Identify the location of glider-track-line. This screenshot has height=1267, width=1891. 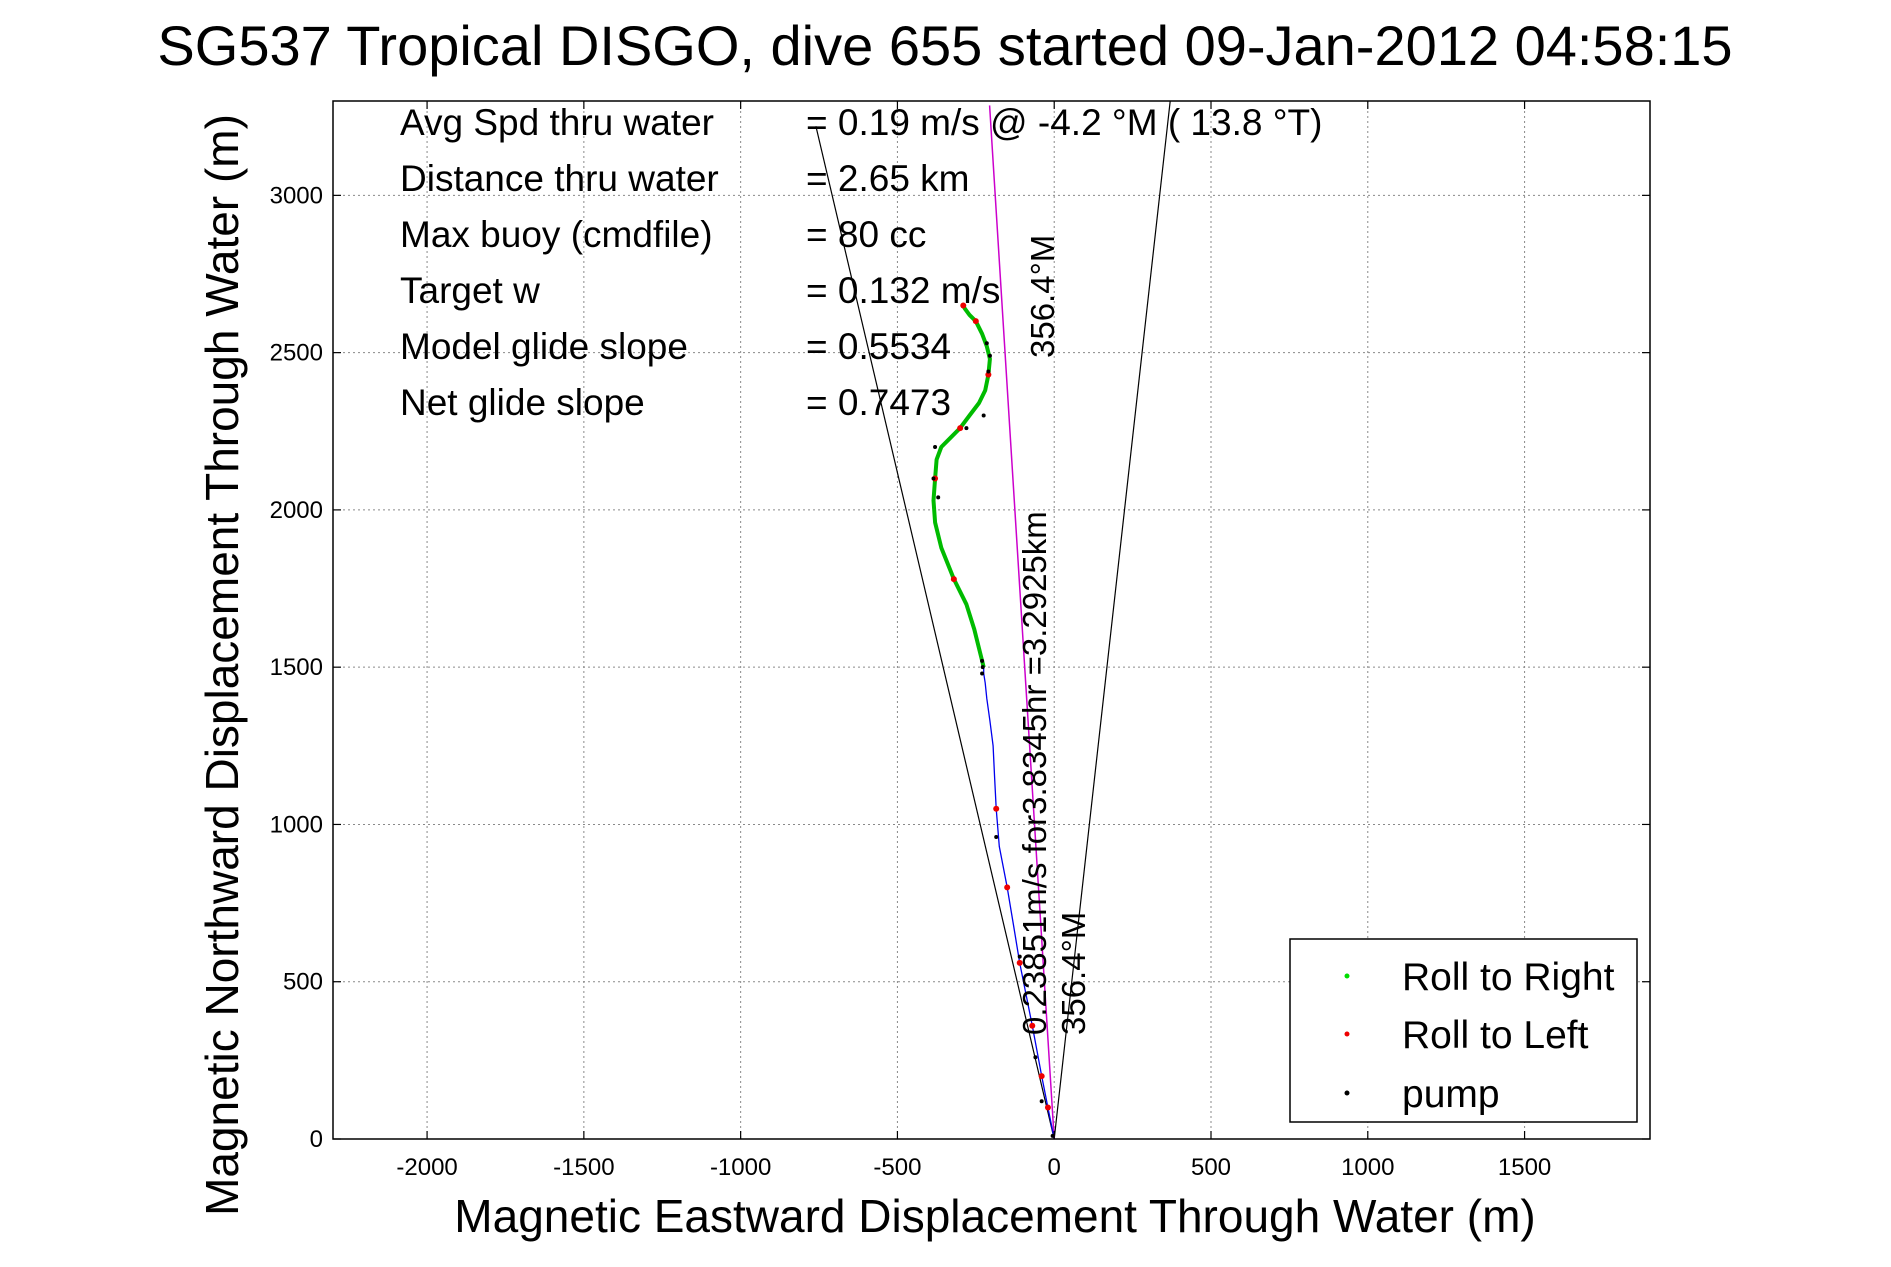
(1019, 903).